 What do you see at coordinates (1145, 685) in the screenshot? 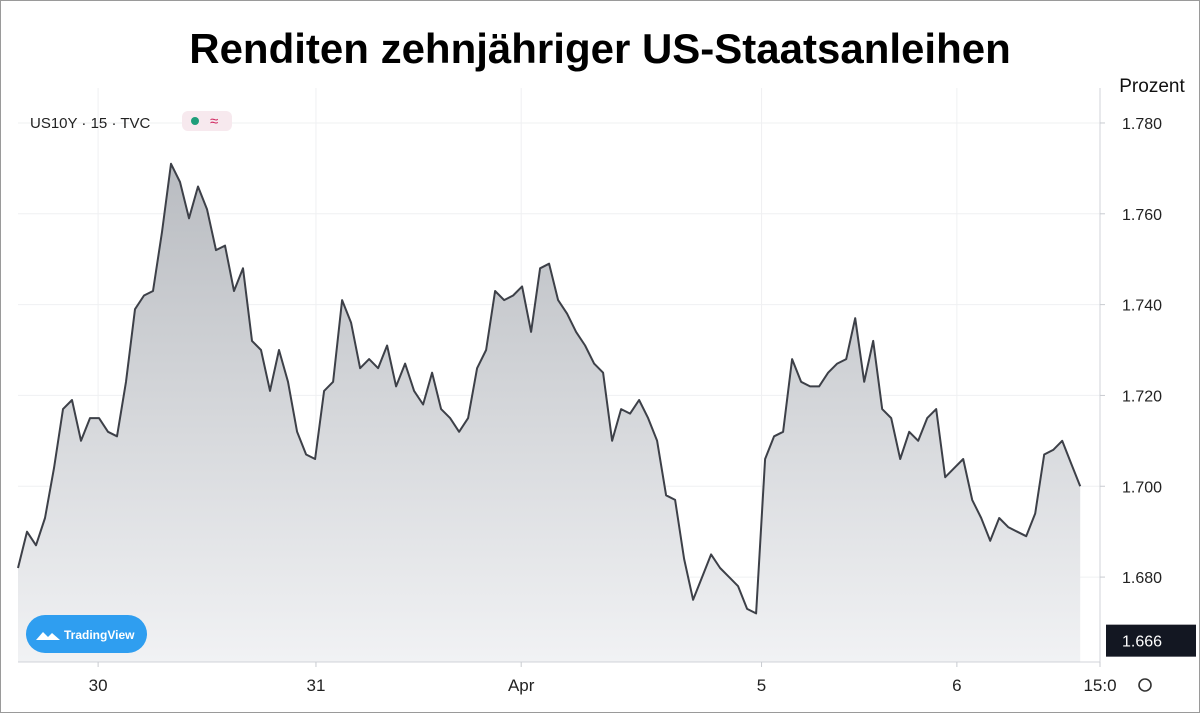
I see `settings-icon` at bounding box center [1145, 685].